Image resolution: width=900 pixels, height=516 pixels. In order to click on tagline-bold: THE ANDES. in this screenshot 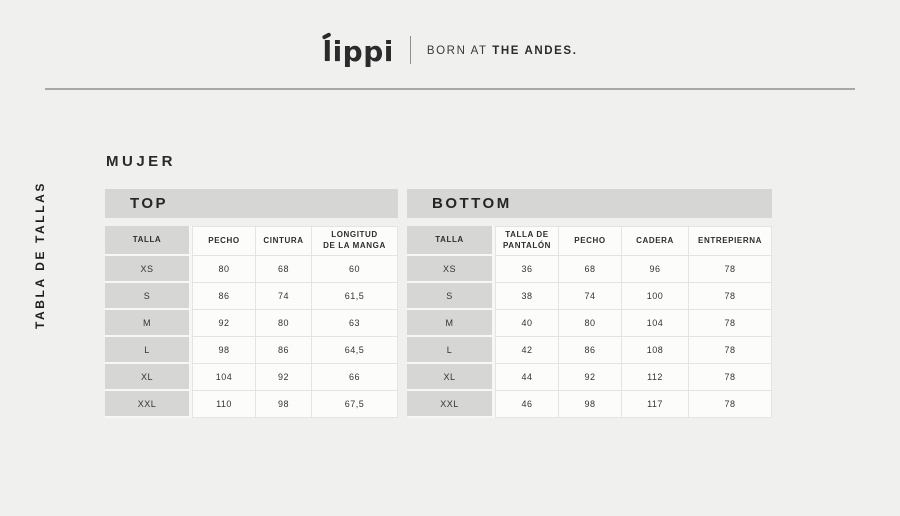, I will do `click(535, 51)`.